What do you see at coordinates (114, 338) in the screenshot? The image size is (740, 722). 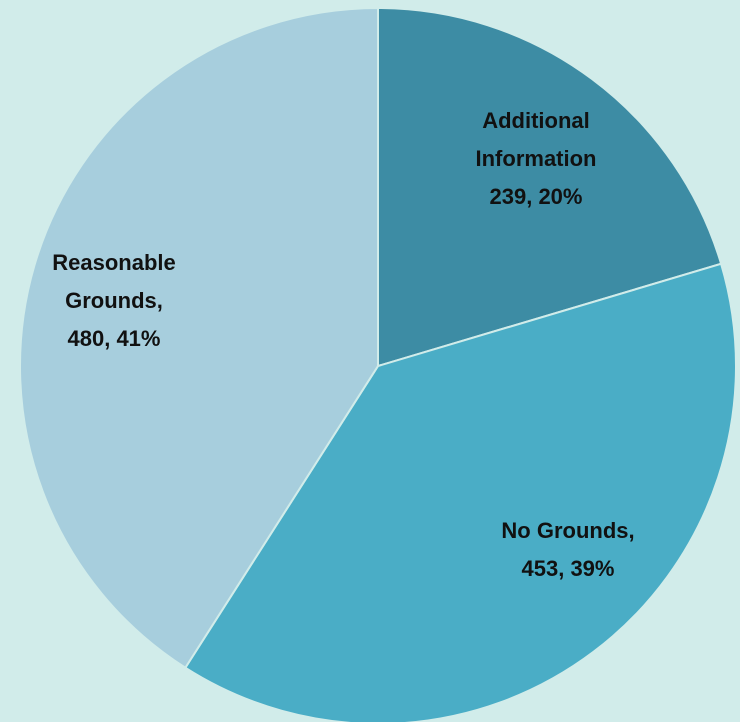 I see `data-label-line: 480, 41%` at bounding box center [114, 338].